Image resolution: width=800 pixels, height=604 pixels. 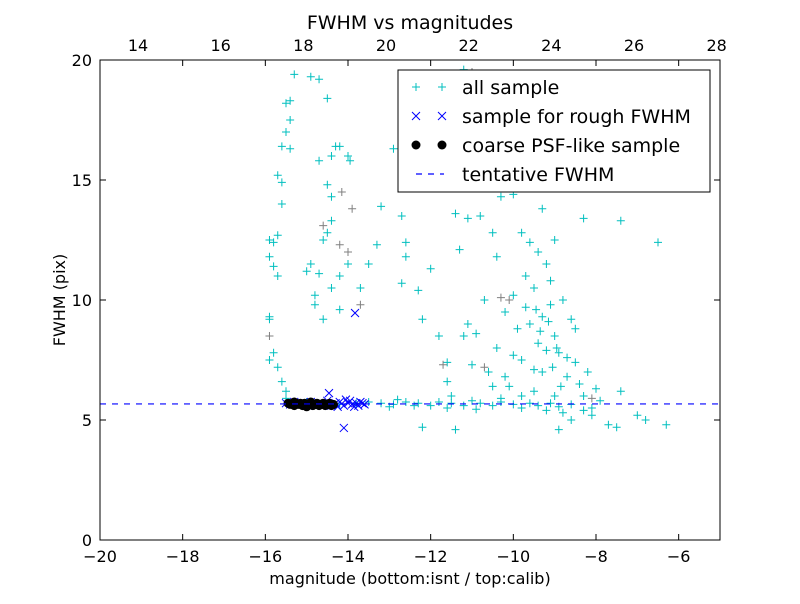 I want to click on x-tick-label: −16, so click(x=265, y=556).